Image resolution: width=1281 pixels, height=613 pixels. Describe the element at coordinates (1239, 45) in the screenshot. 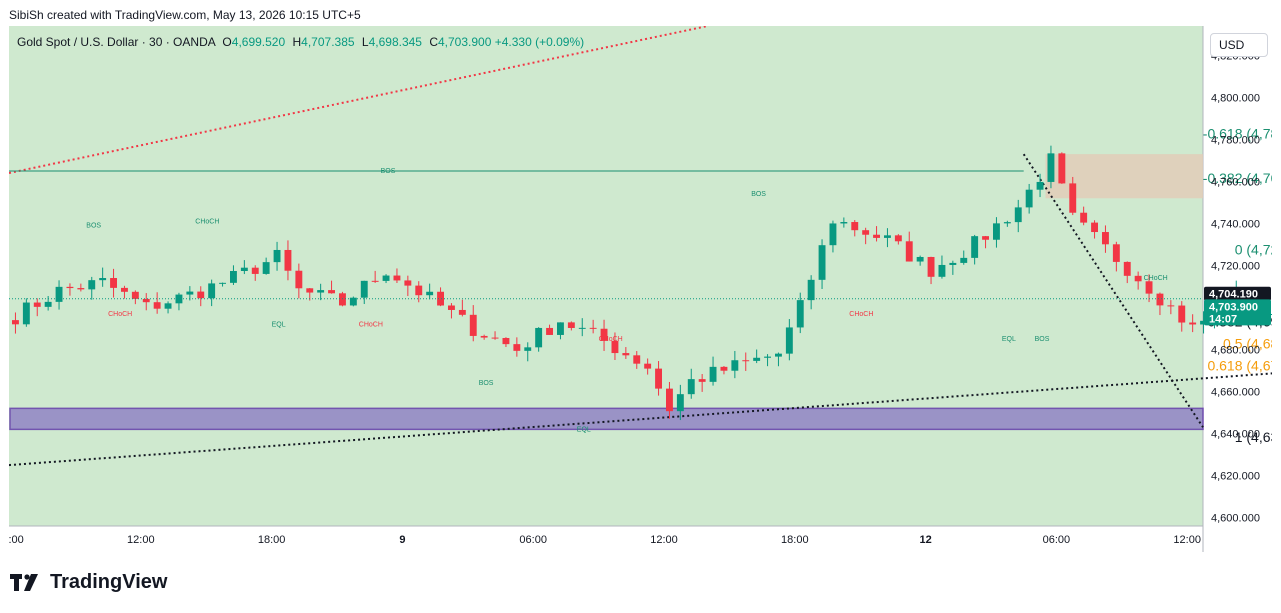

I see `currency-button: USD` at that location.